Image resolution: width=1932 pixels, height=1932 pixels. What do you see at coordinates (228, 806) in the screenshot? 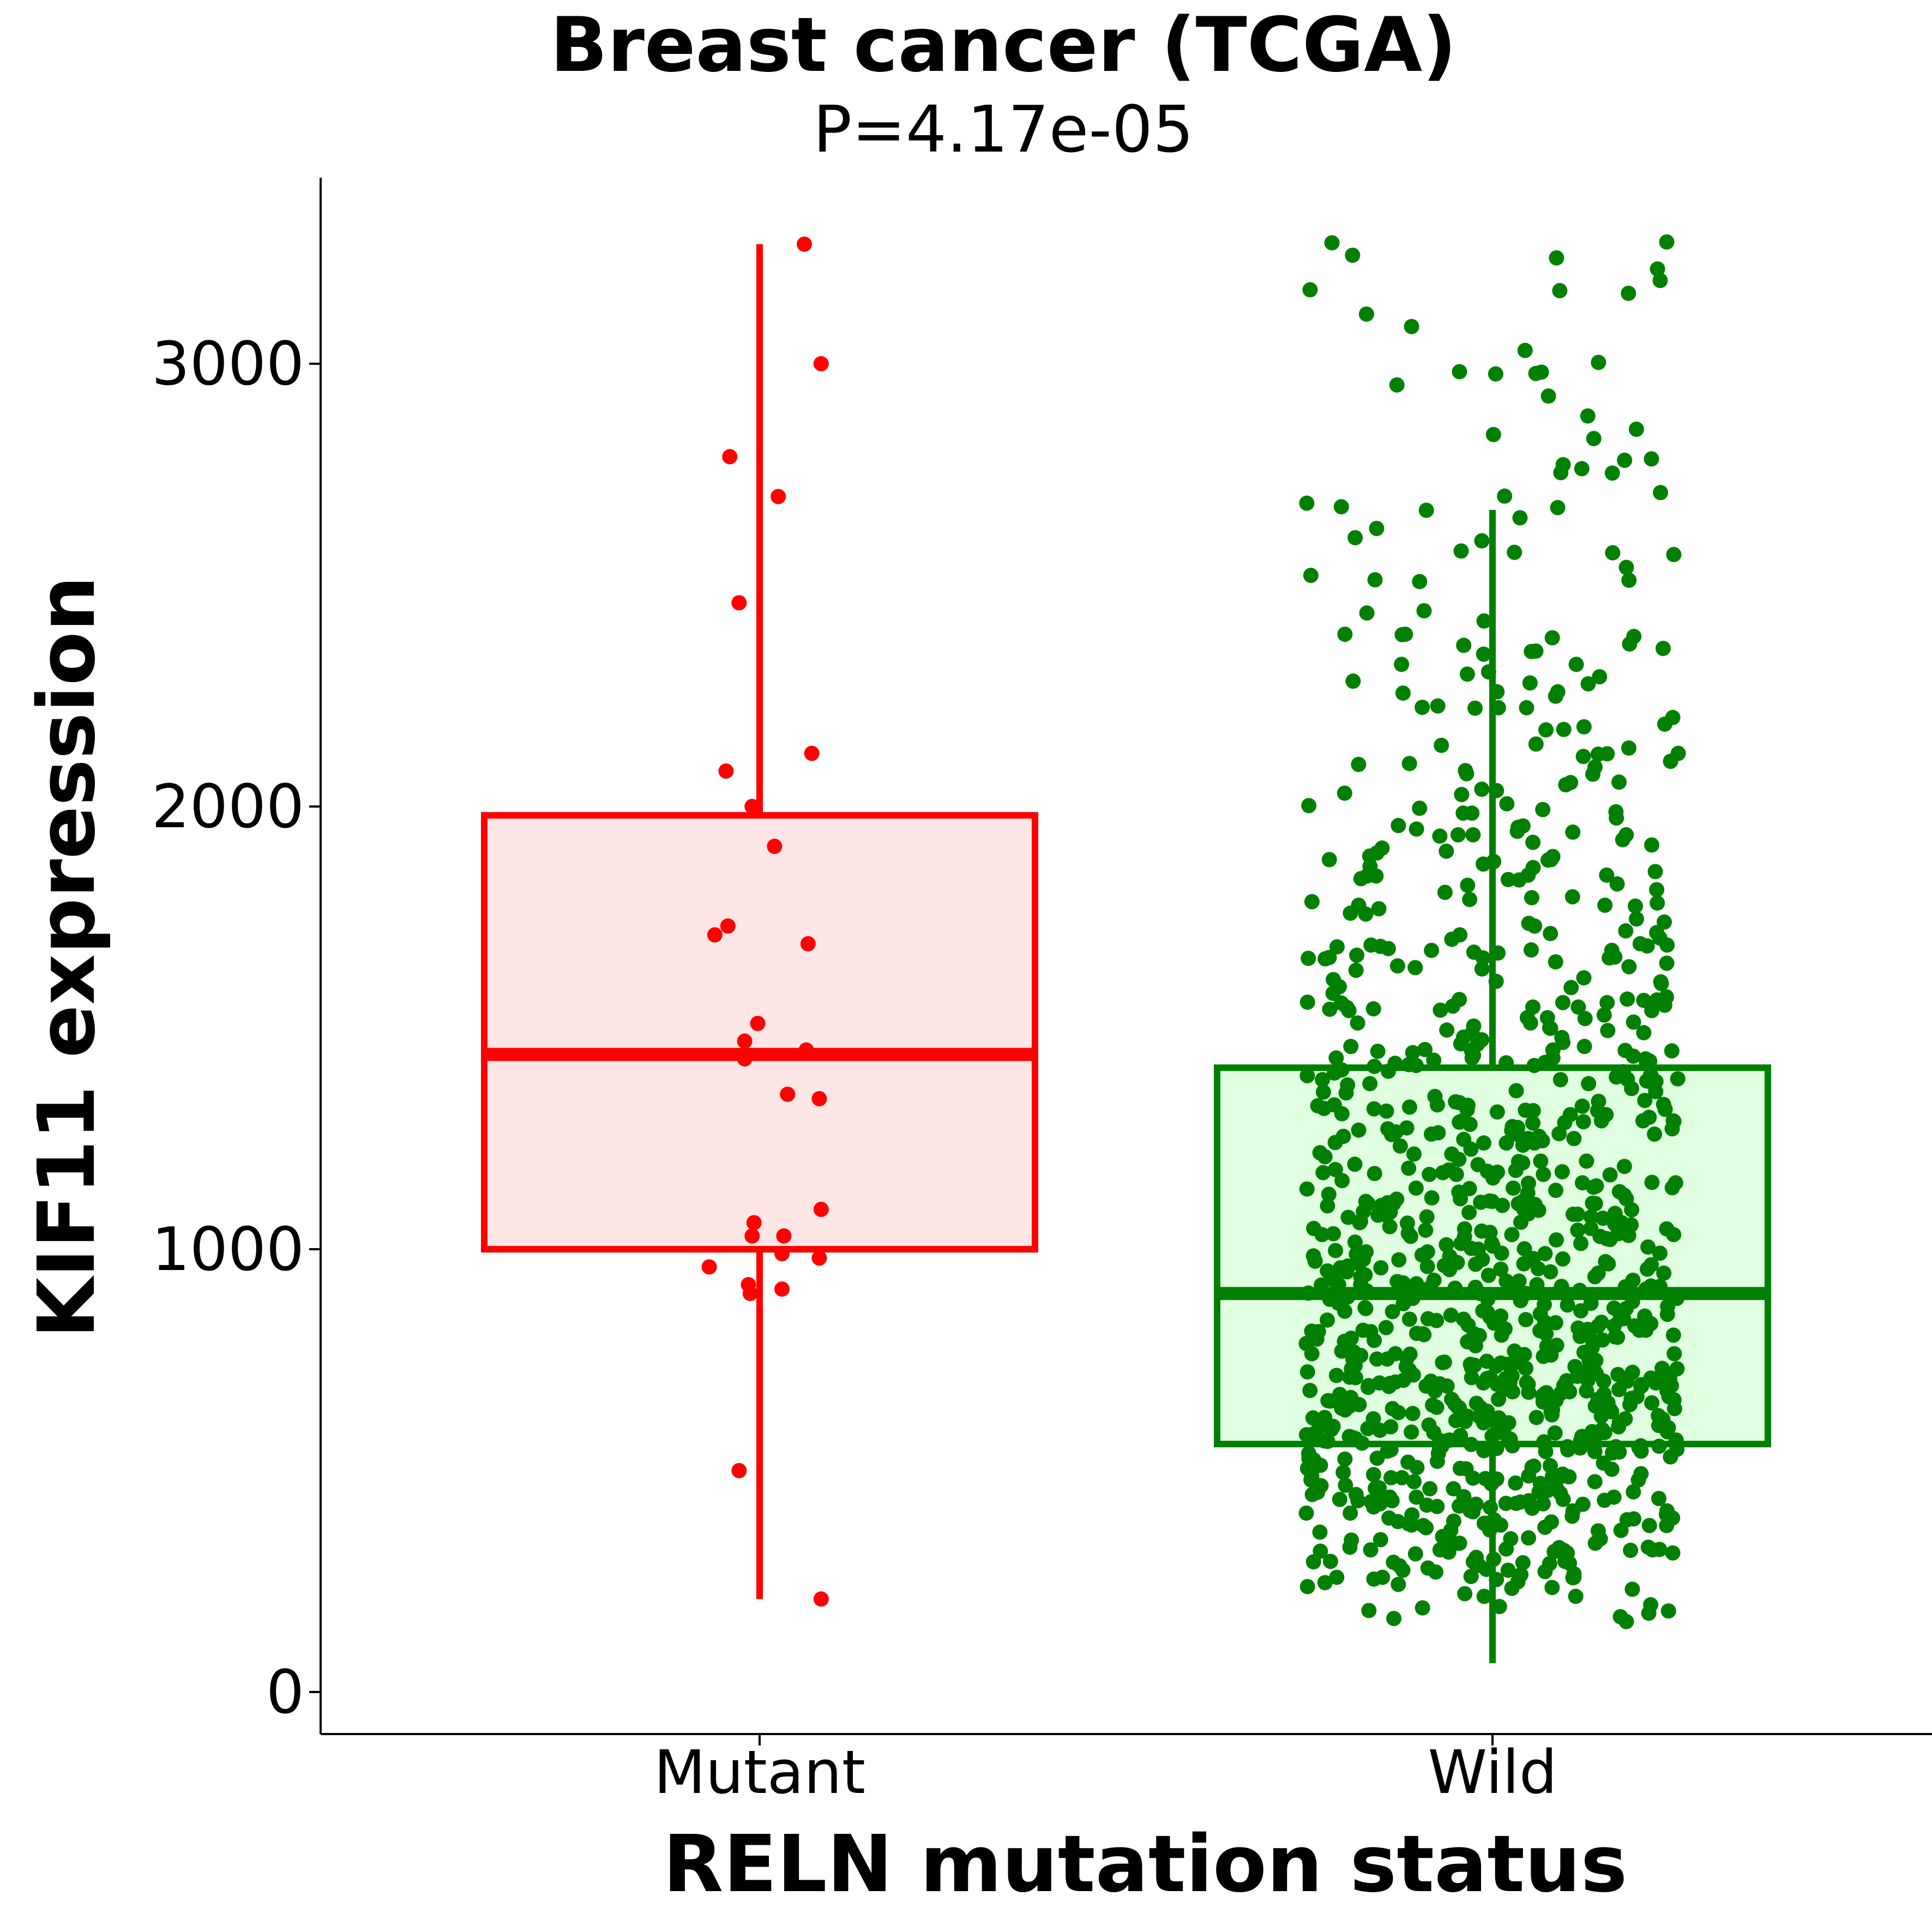
I see `y-tick-label-2000: 2000` at bounding box center [228, 806].